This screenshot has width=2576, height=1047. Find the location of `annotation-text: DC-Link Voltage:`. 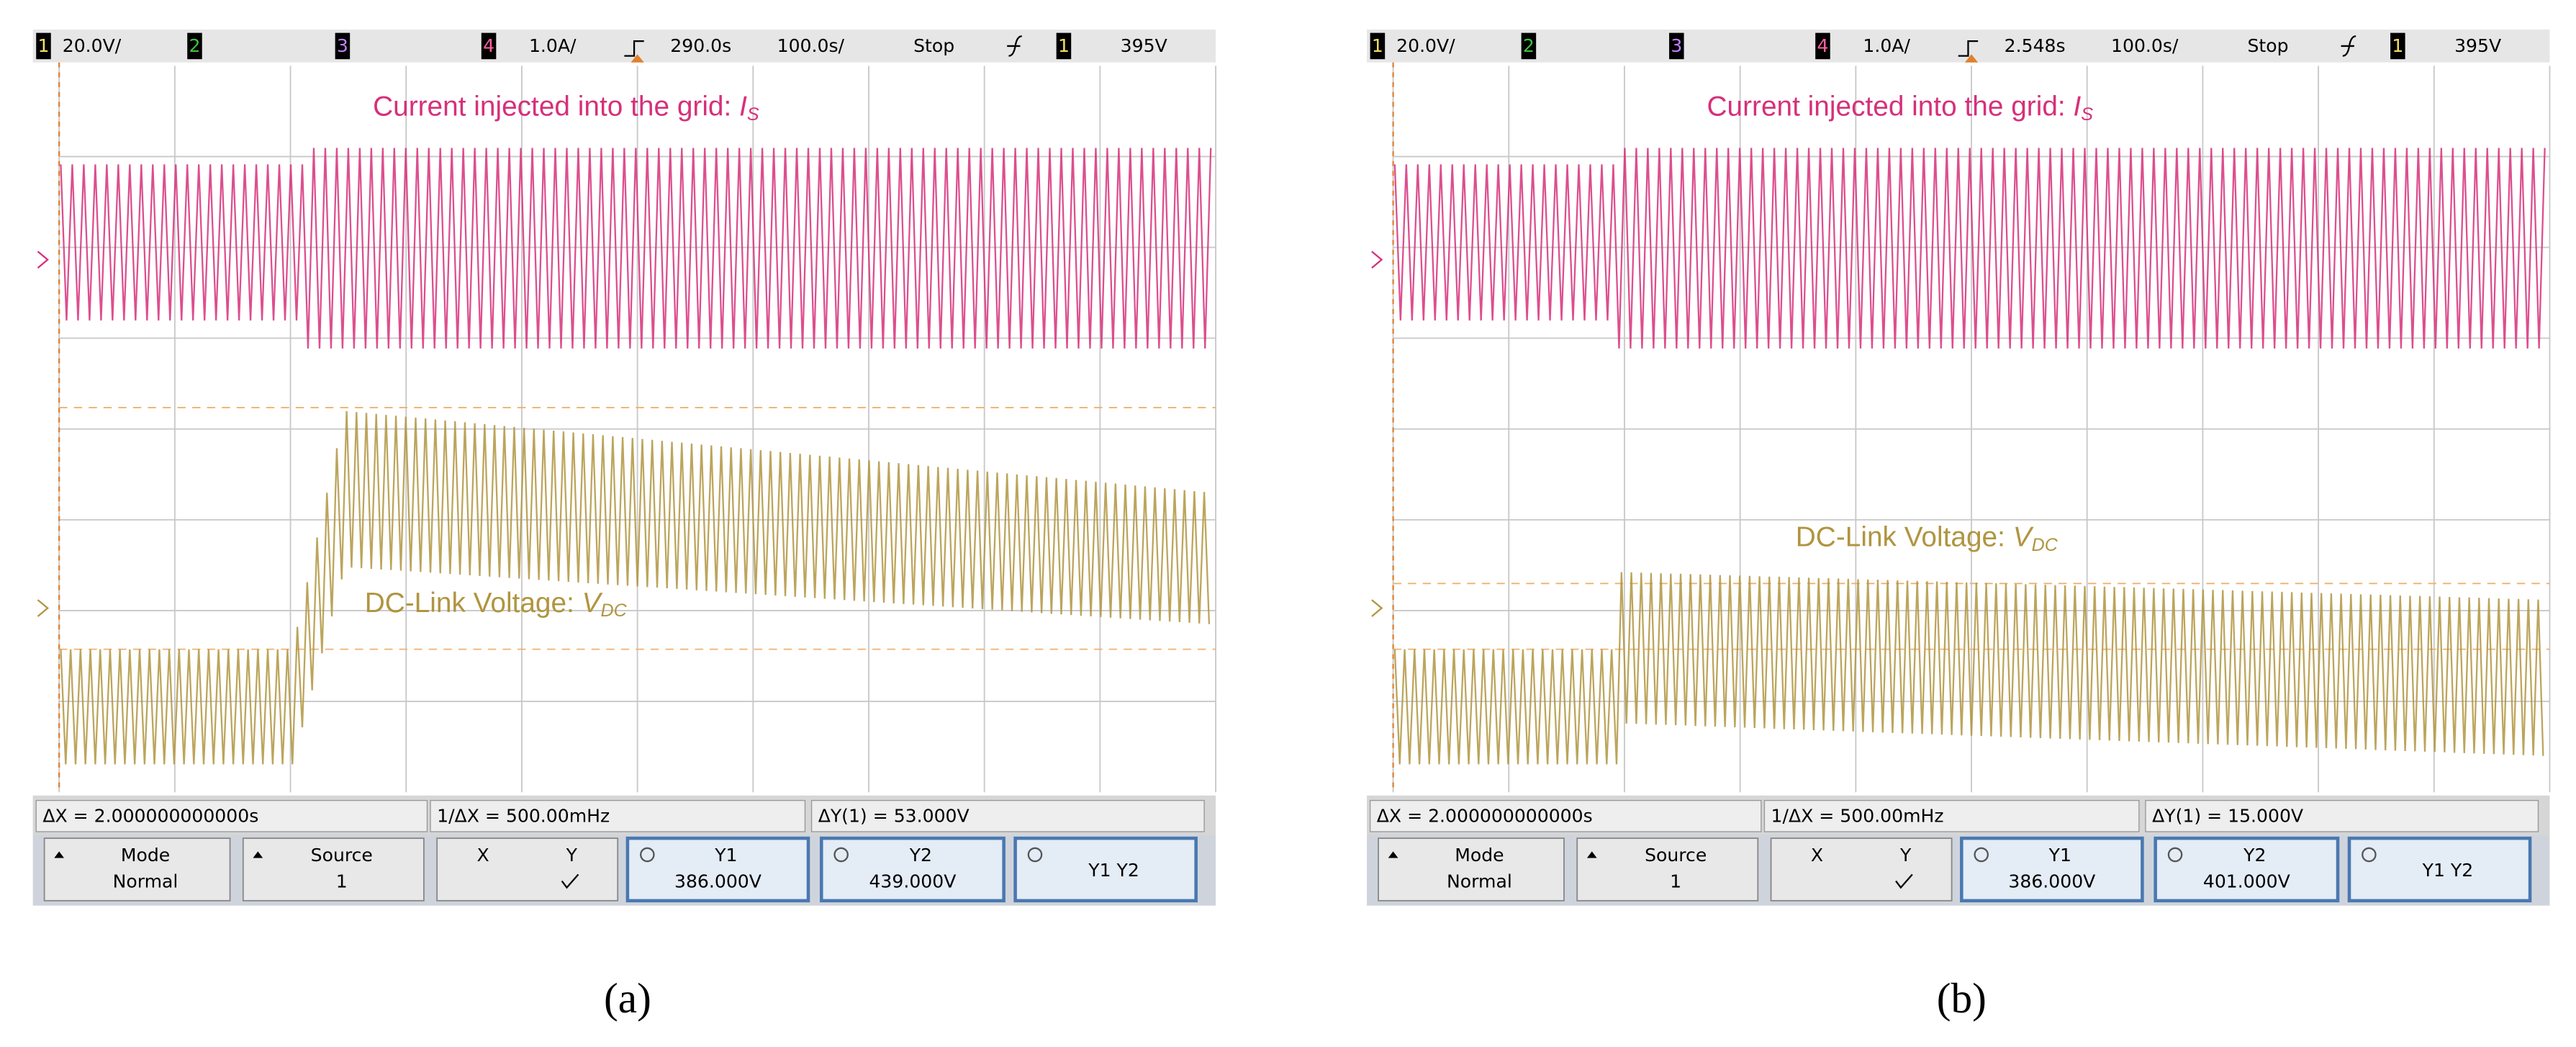

annotation-text: DC-Link Voltage: is located at coordinates (1904, 537).